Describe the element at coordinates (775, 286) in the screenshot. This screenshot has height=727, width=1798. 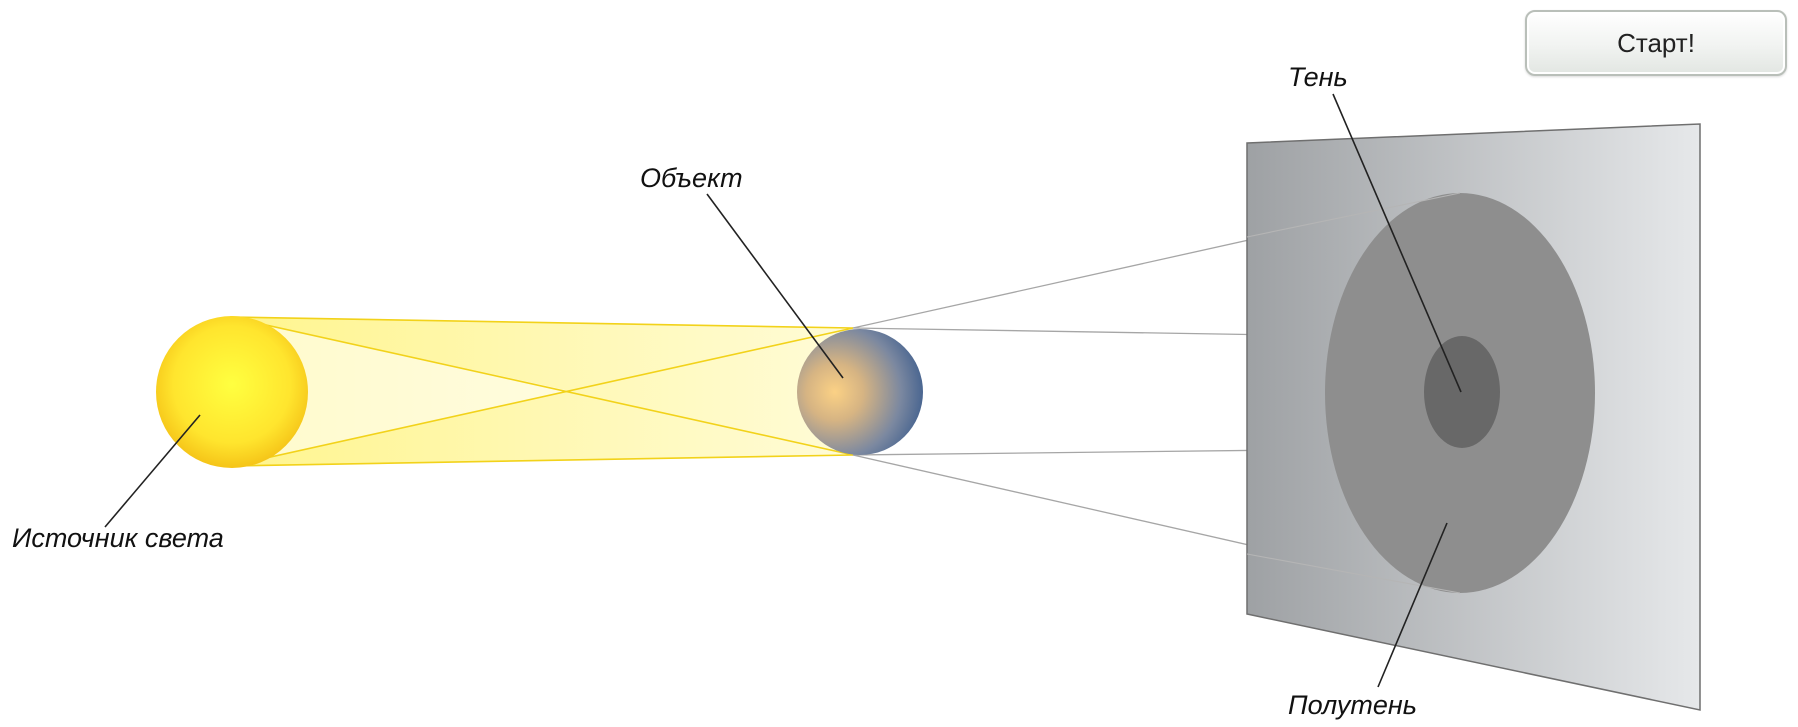
I see `pointer-object` at that location.